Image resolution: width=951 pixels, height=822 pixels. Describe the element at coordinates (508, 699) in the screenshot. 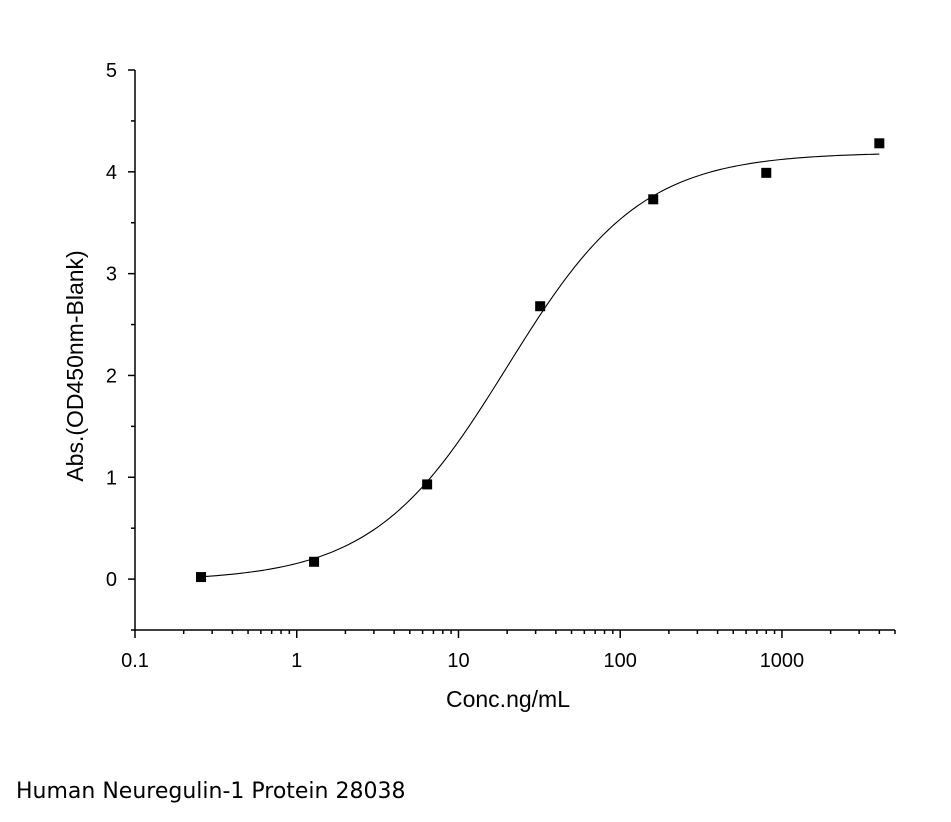

I see `x-axis-title: Conc.ng/mL` at that location.